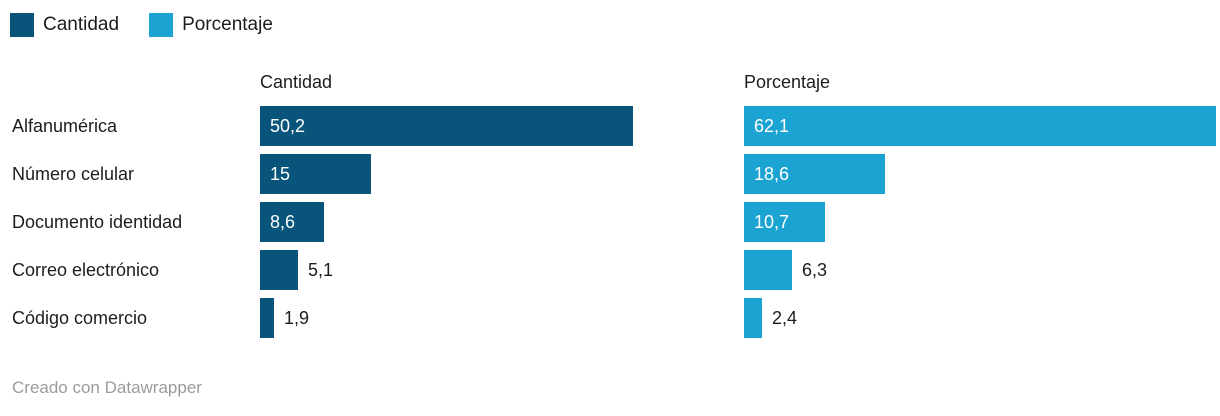 Image resolution: width=1220 pixels, height=416 pixels. What do you see at coordinates (772, 173) in the screenshot?
I see `bar-value: 18,6` at bounding box center [772, 173].